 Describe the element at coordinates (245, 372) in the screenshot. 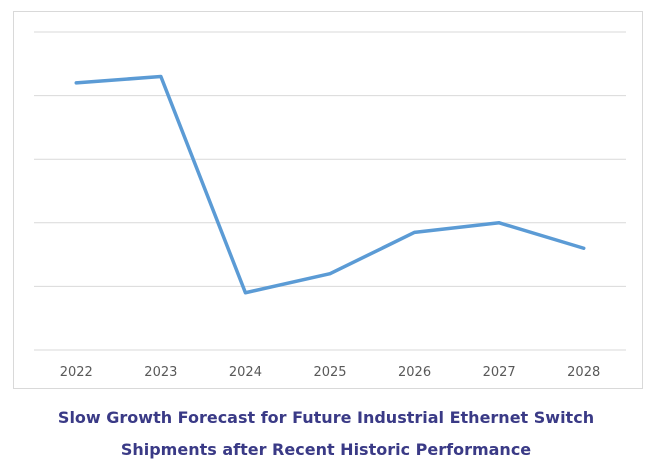

I see `x-tick-label: 2024` at that location.